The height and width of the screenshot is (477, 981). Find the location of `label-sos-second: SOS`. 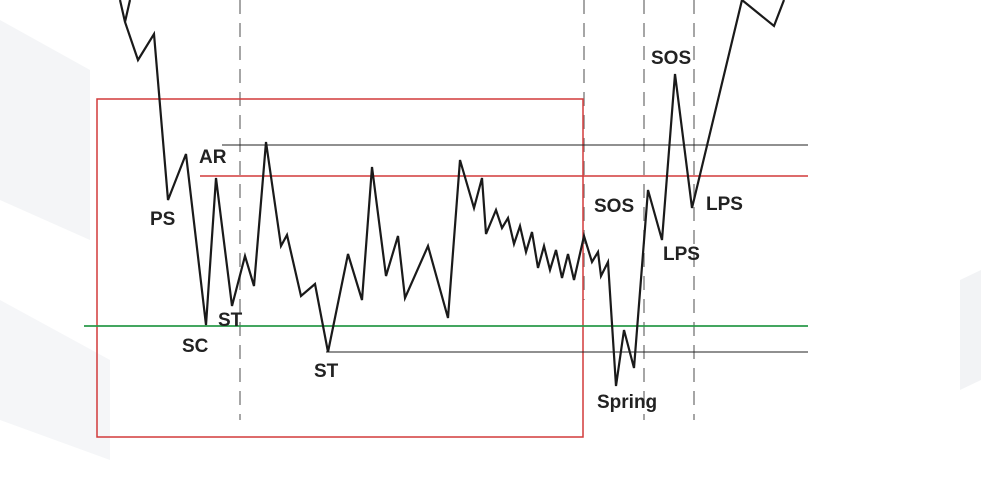

label-sos-second: SOS is located at coordinates (671, 58).